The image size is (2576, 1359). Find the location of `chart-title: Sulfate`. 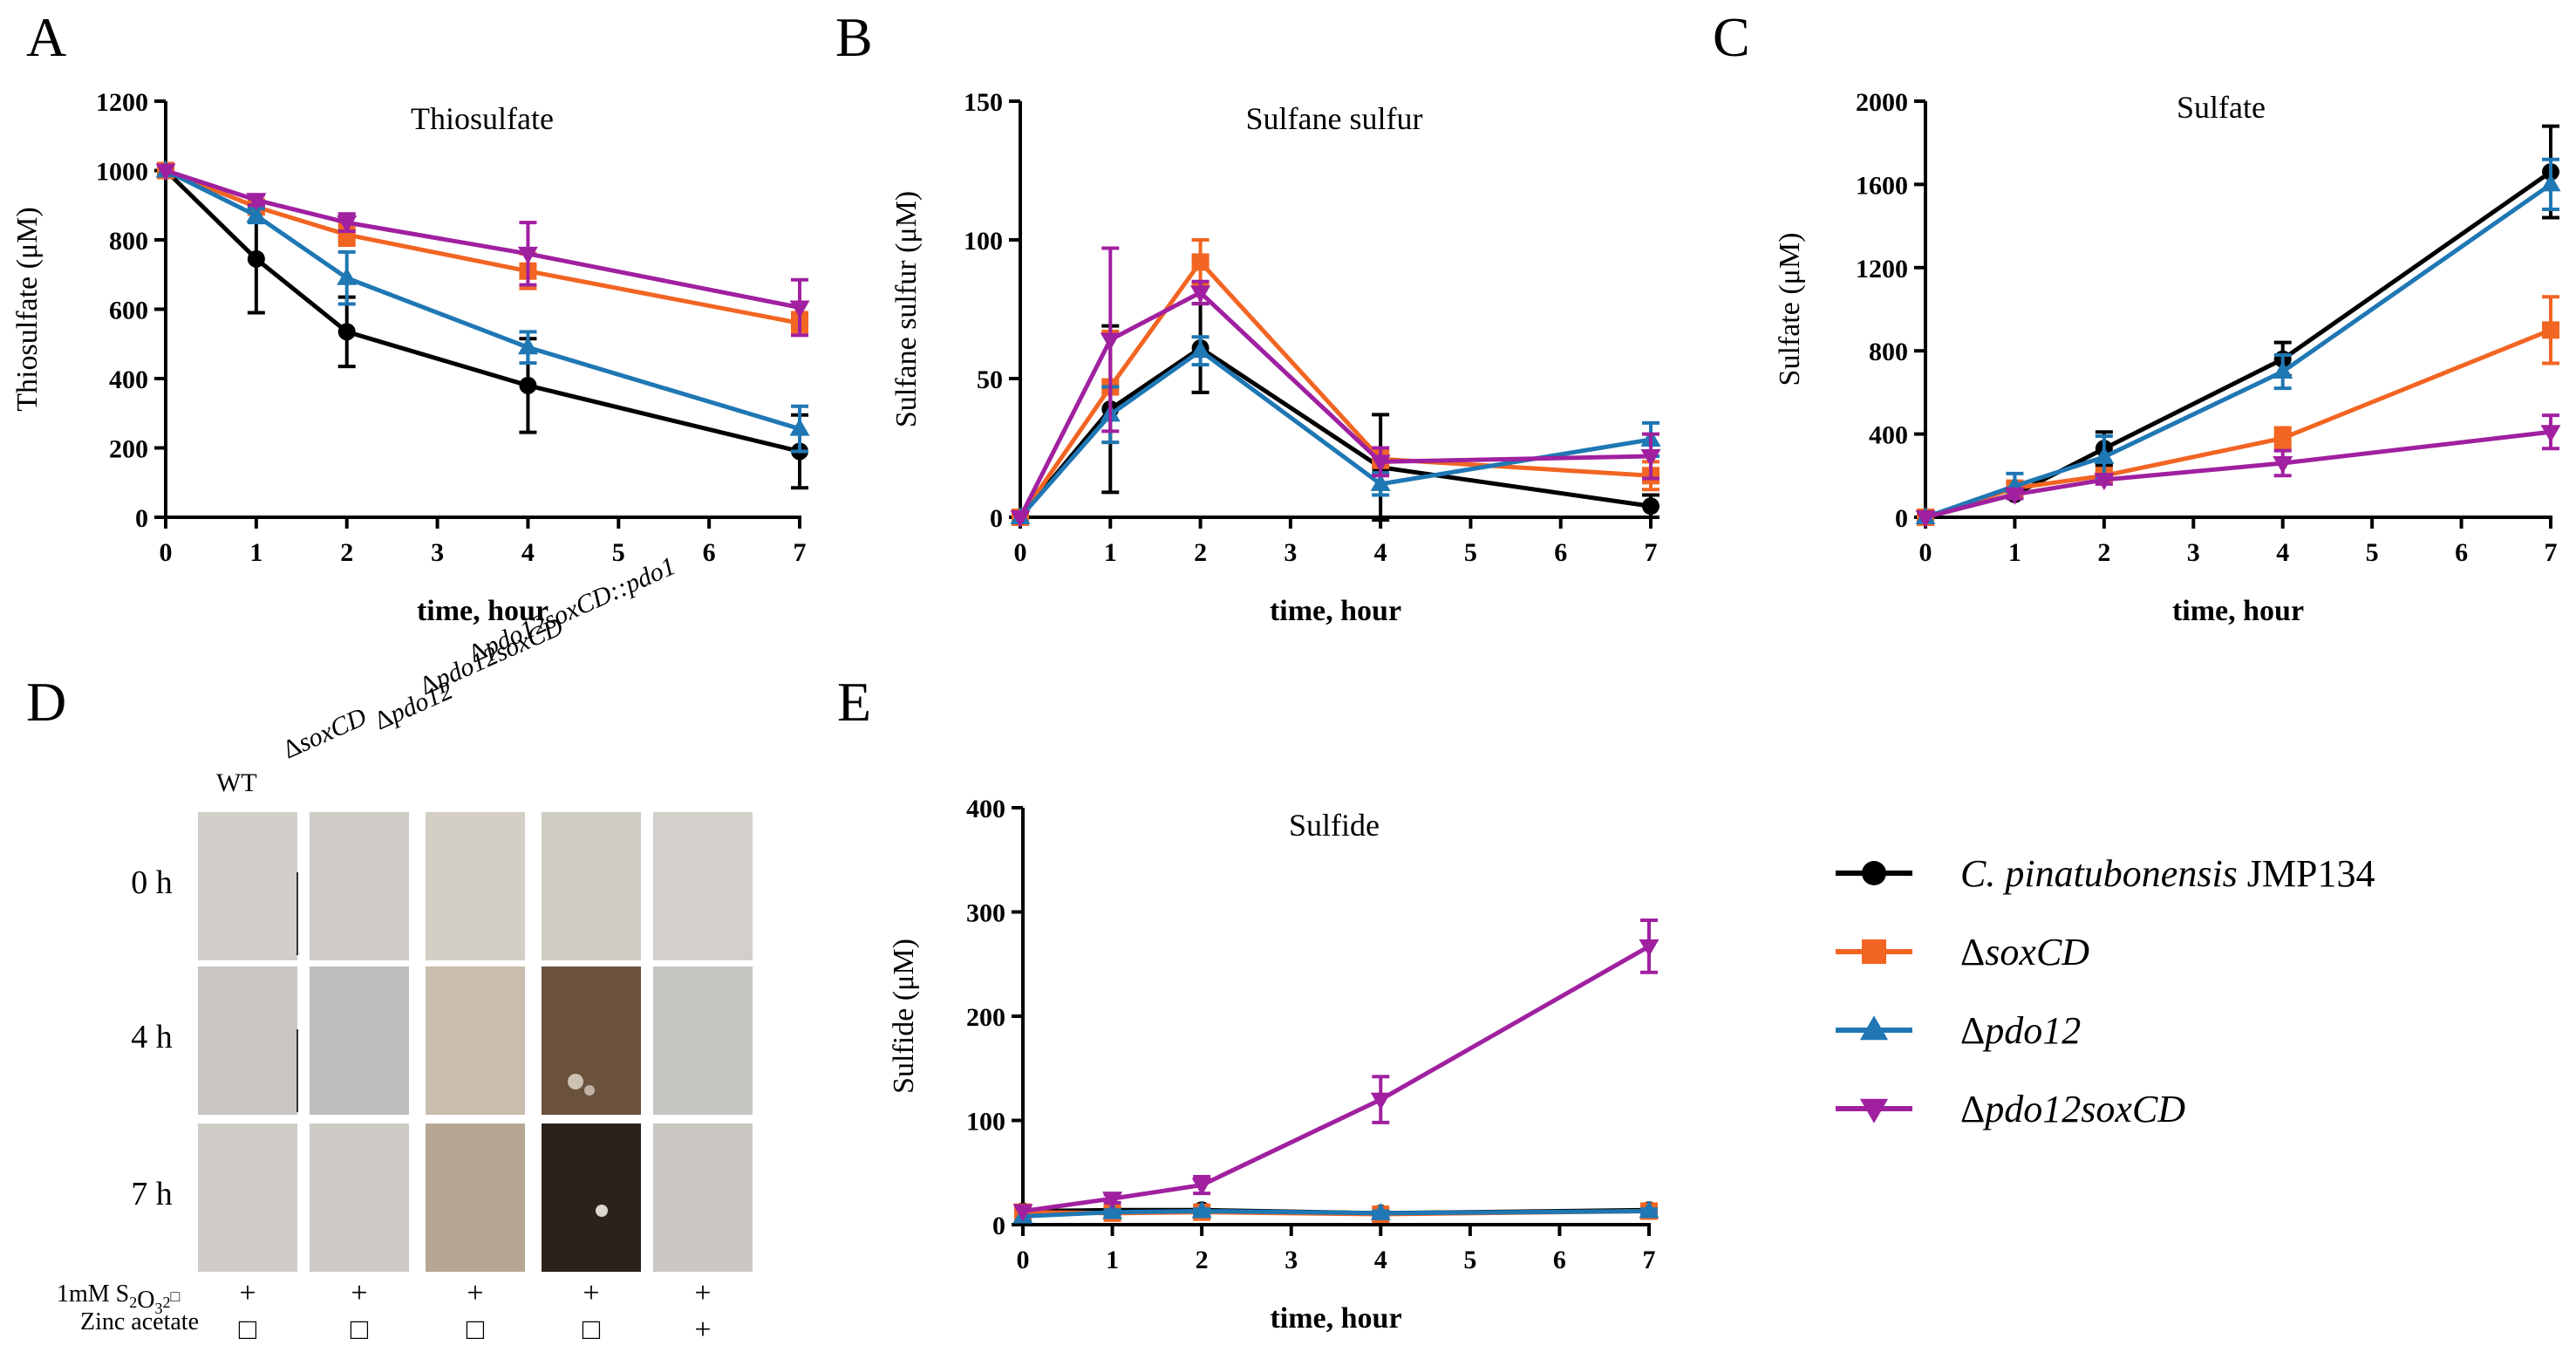

chart-title: Sulfate is located at coordinates (2222, 107).